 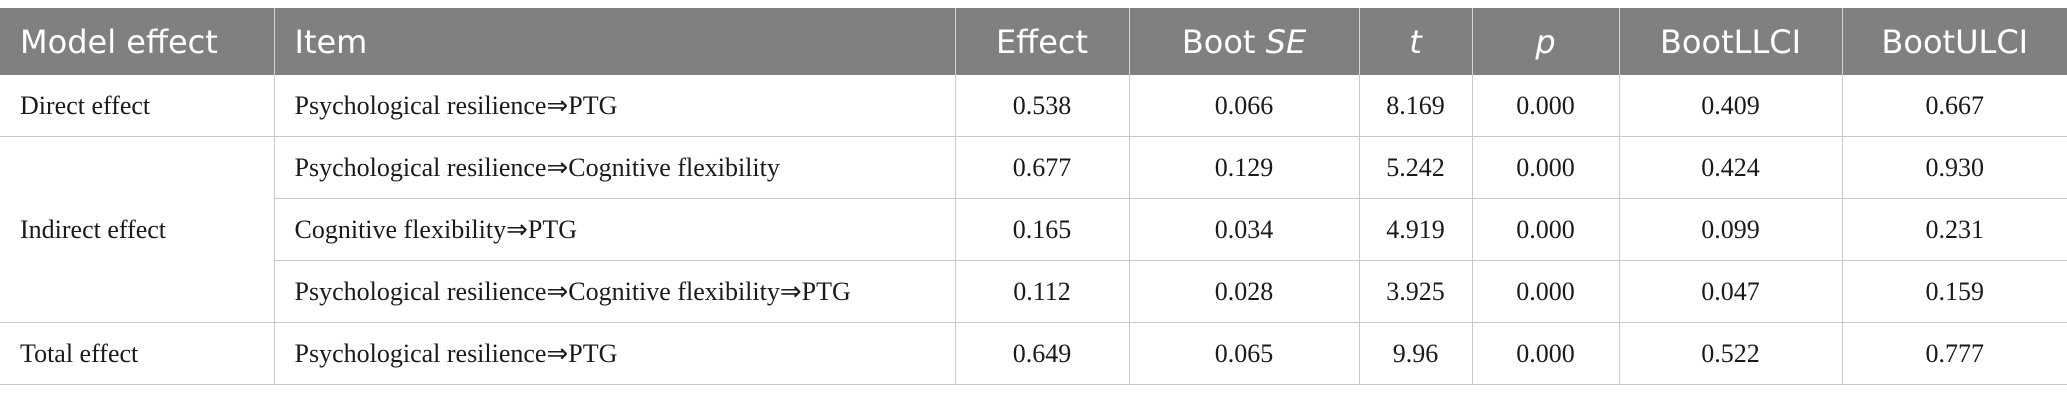 What do you see at coordinates (137, 106) in the screenshot?
I see `model-effect-cell: Direct effect` at bounding box center [137, 106].